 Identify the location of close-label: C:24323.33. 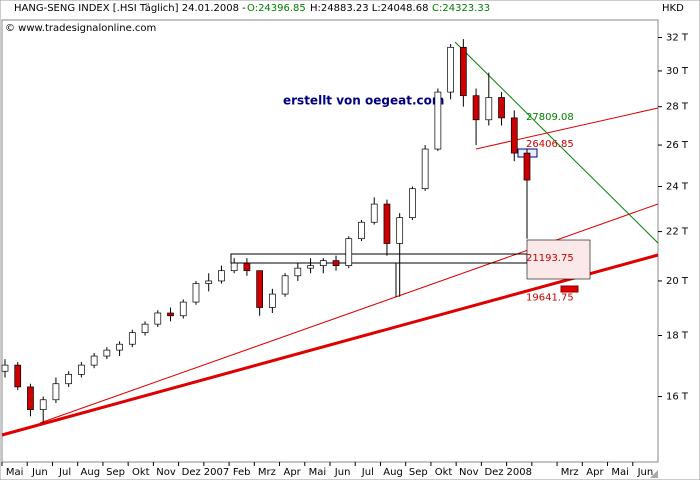
(461, 8).